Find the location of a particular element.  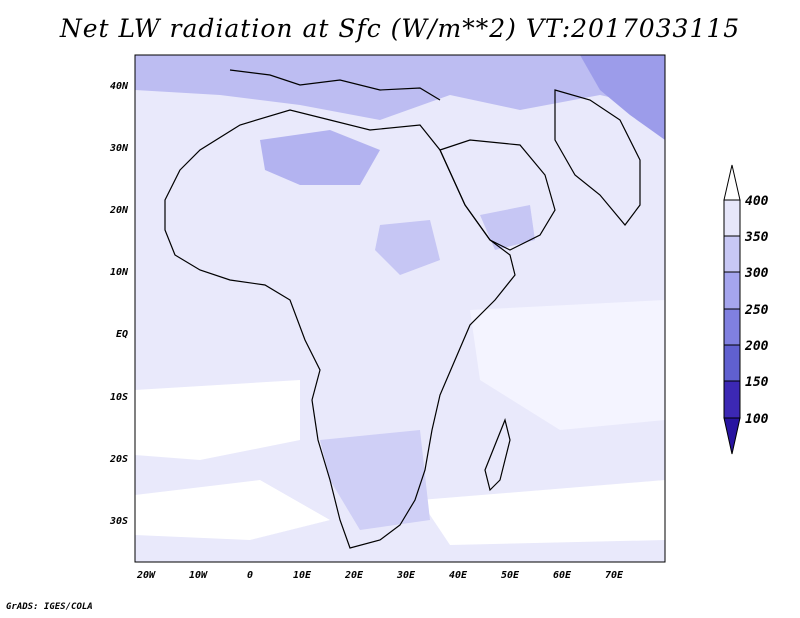

x-tick-label: 60E is located at coordinates (562, 575).